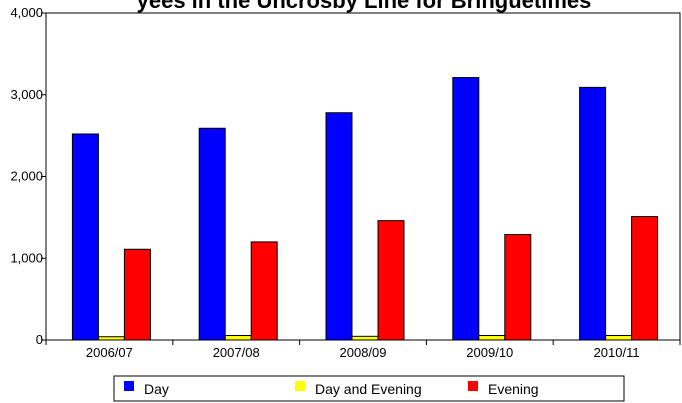 This screenshot has height=403, width=682. Describe the element at coordinates (26, 94) in the screenshot. I see `y-tick-label: 3,000` at that location.